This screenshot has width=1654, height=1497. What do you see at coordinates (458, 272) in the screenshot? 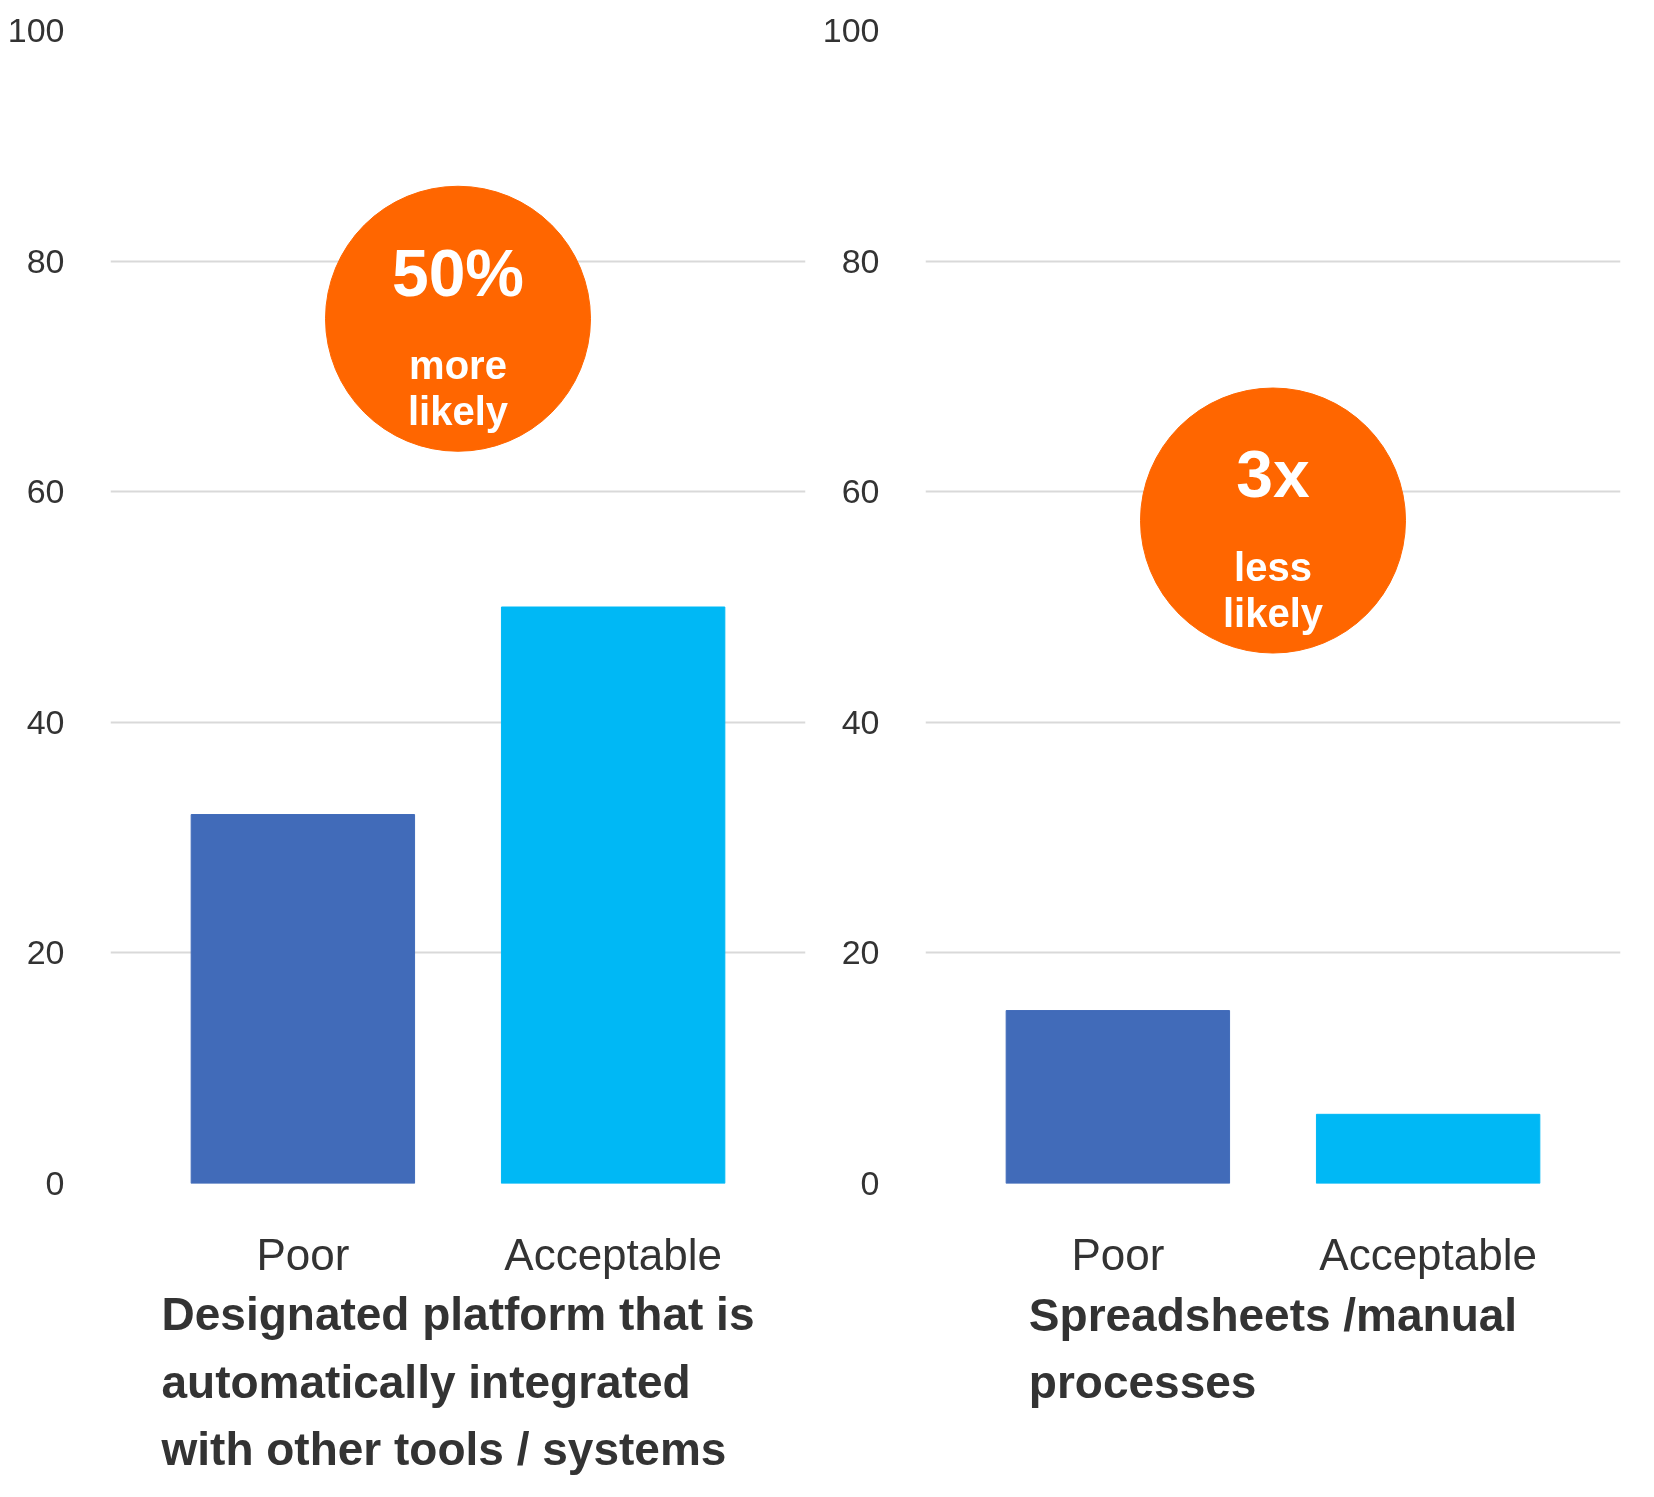
I see `annotation: 50%` at bounding box center [458, 272].